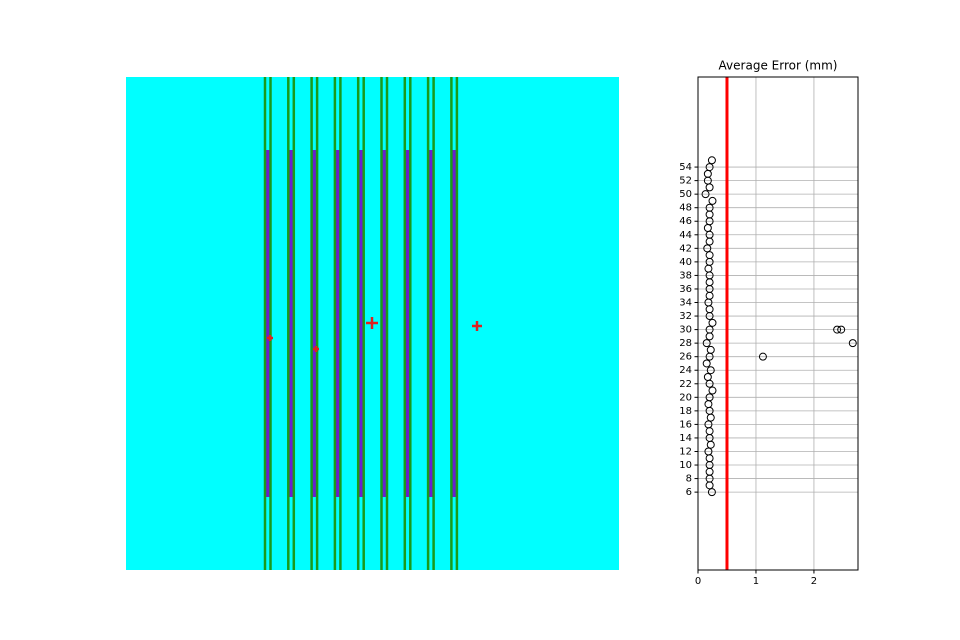 Image resolution: width=960 pixels, height=640 pixels. I want to click on x-tick-label: 2, so click(814, 581).